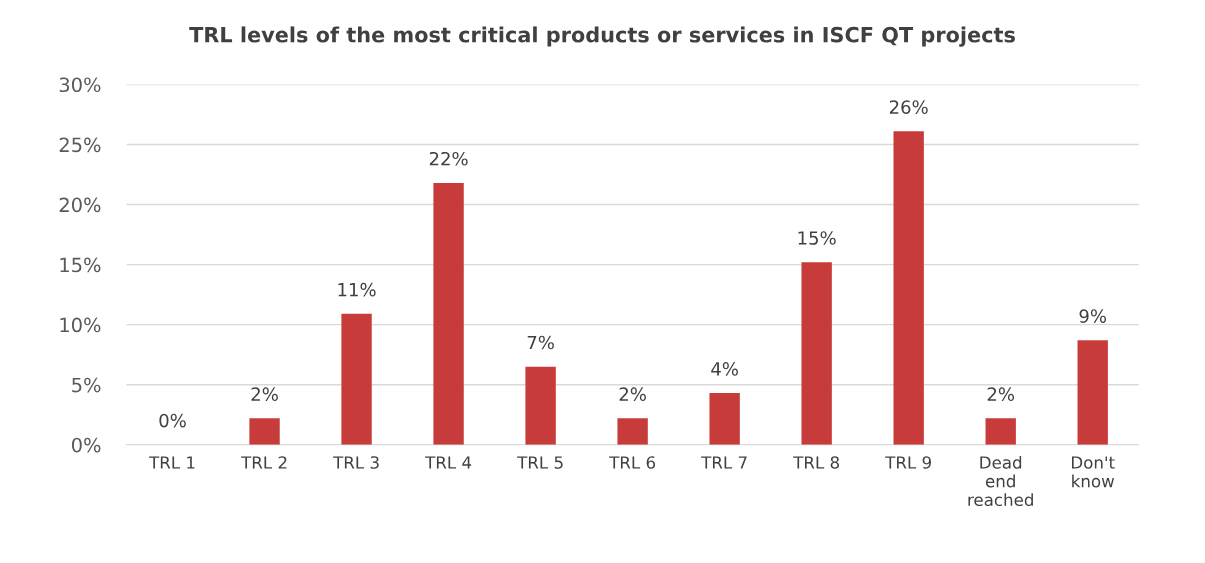  What do you see at coordinates (908, 107) in the screenshot?
I see `data-label: 26%` at bounding box center [908, 107].